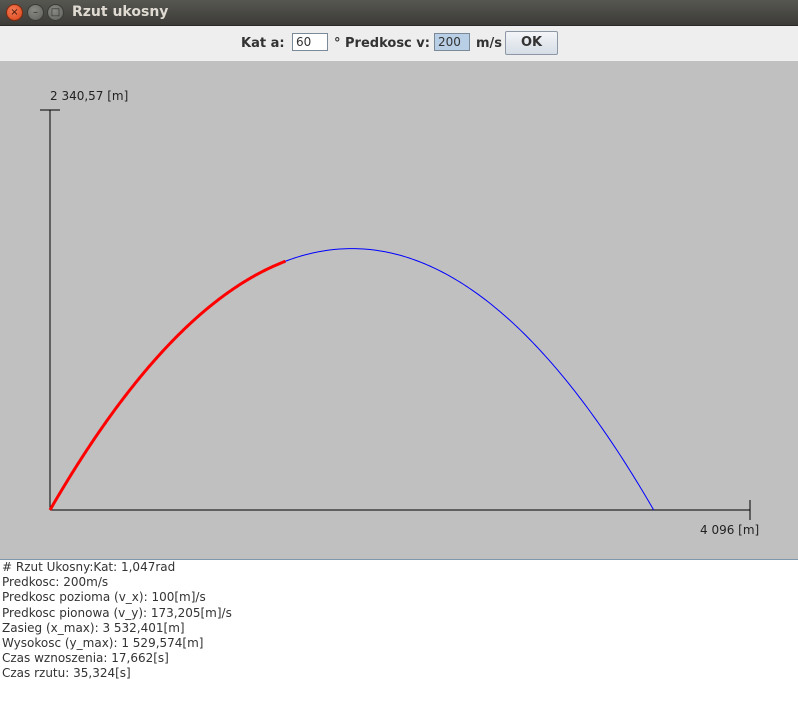  I want to click on speed-unit-label: m/s, so click(489, 43).